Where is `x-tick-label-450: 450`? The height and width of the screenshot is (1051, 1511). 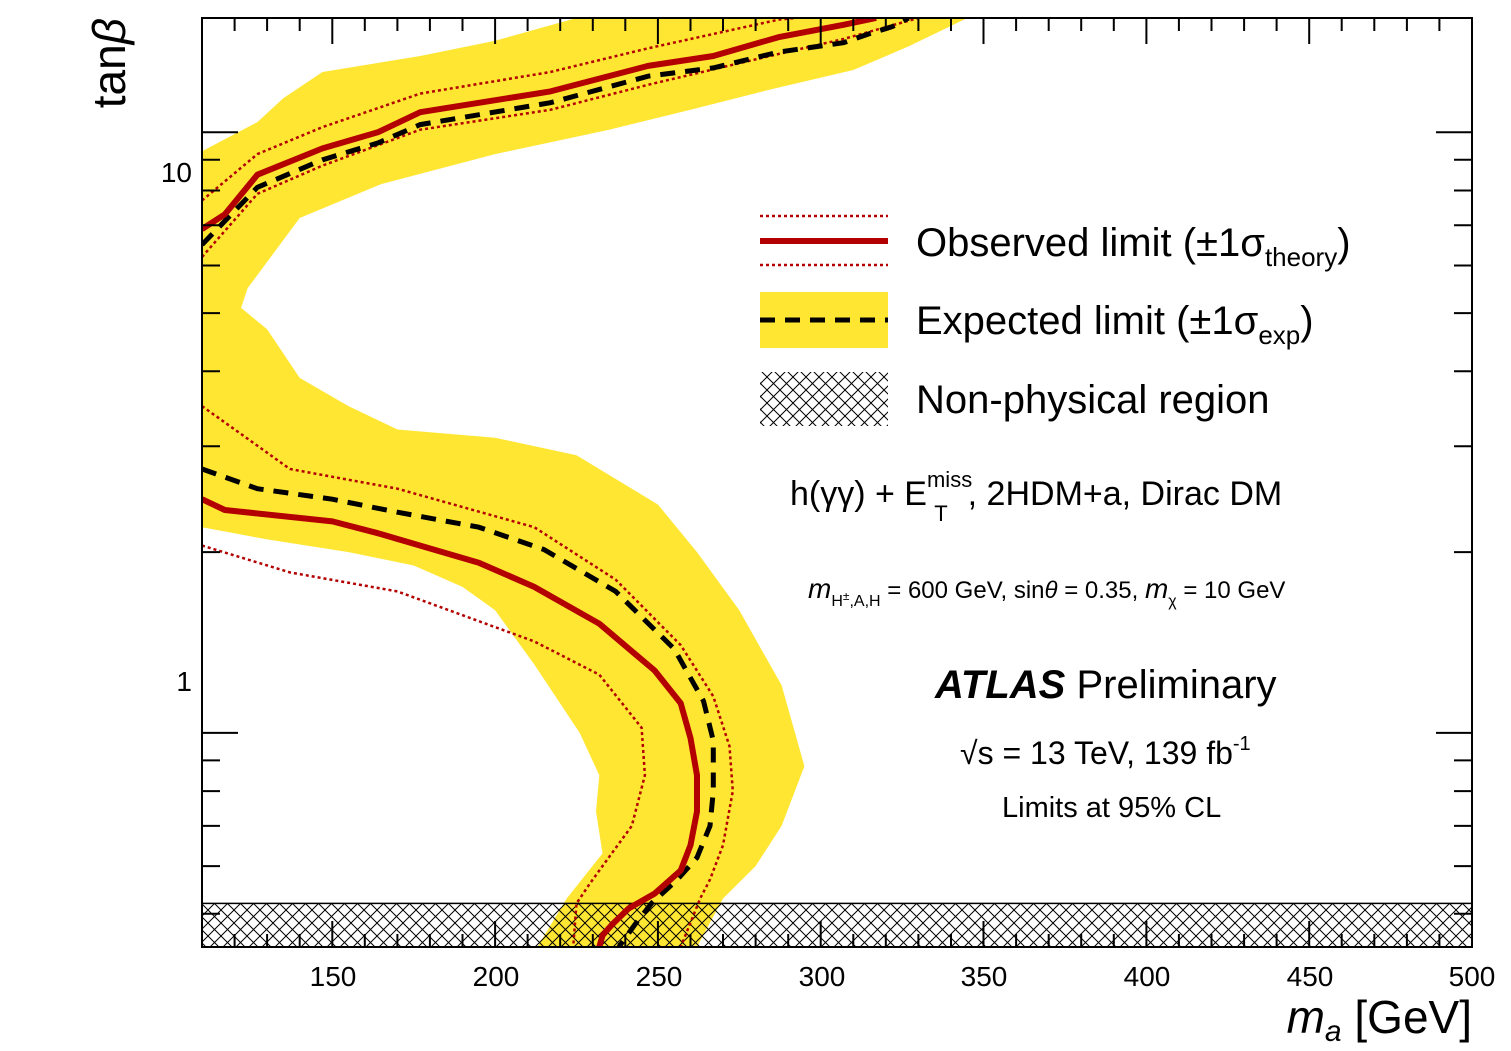
x-tick-label-450: 450 is located at coordinates (1310, 976).